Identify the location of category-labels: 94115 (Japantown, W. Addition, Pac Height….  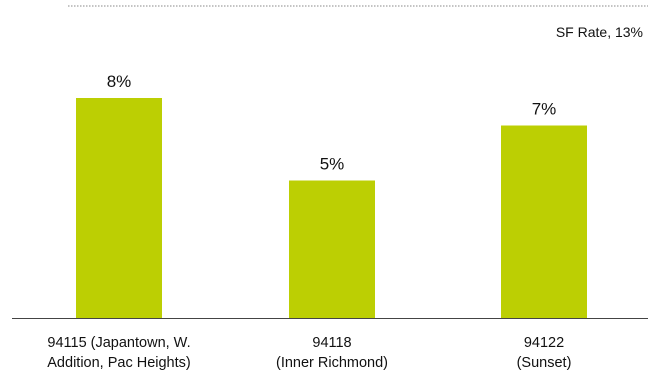
(309, 353).